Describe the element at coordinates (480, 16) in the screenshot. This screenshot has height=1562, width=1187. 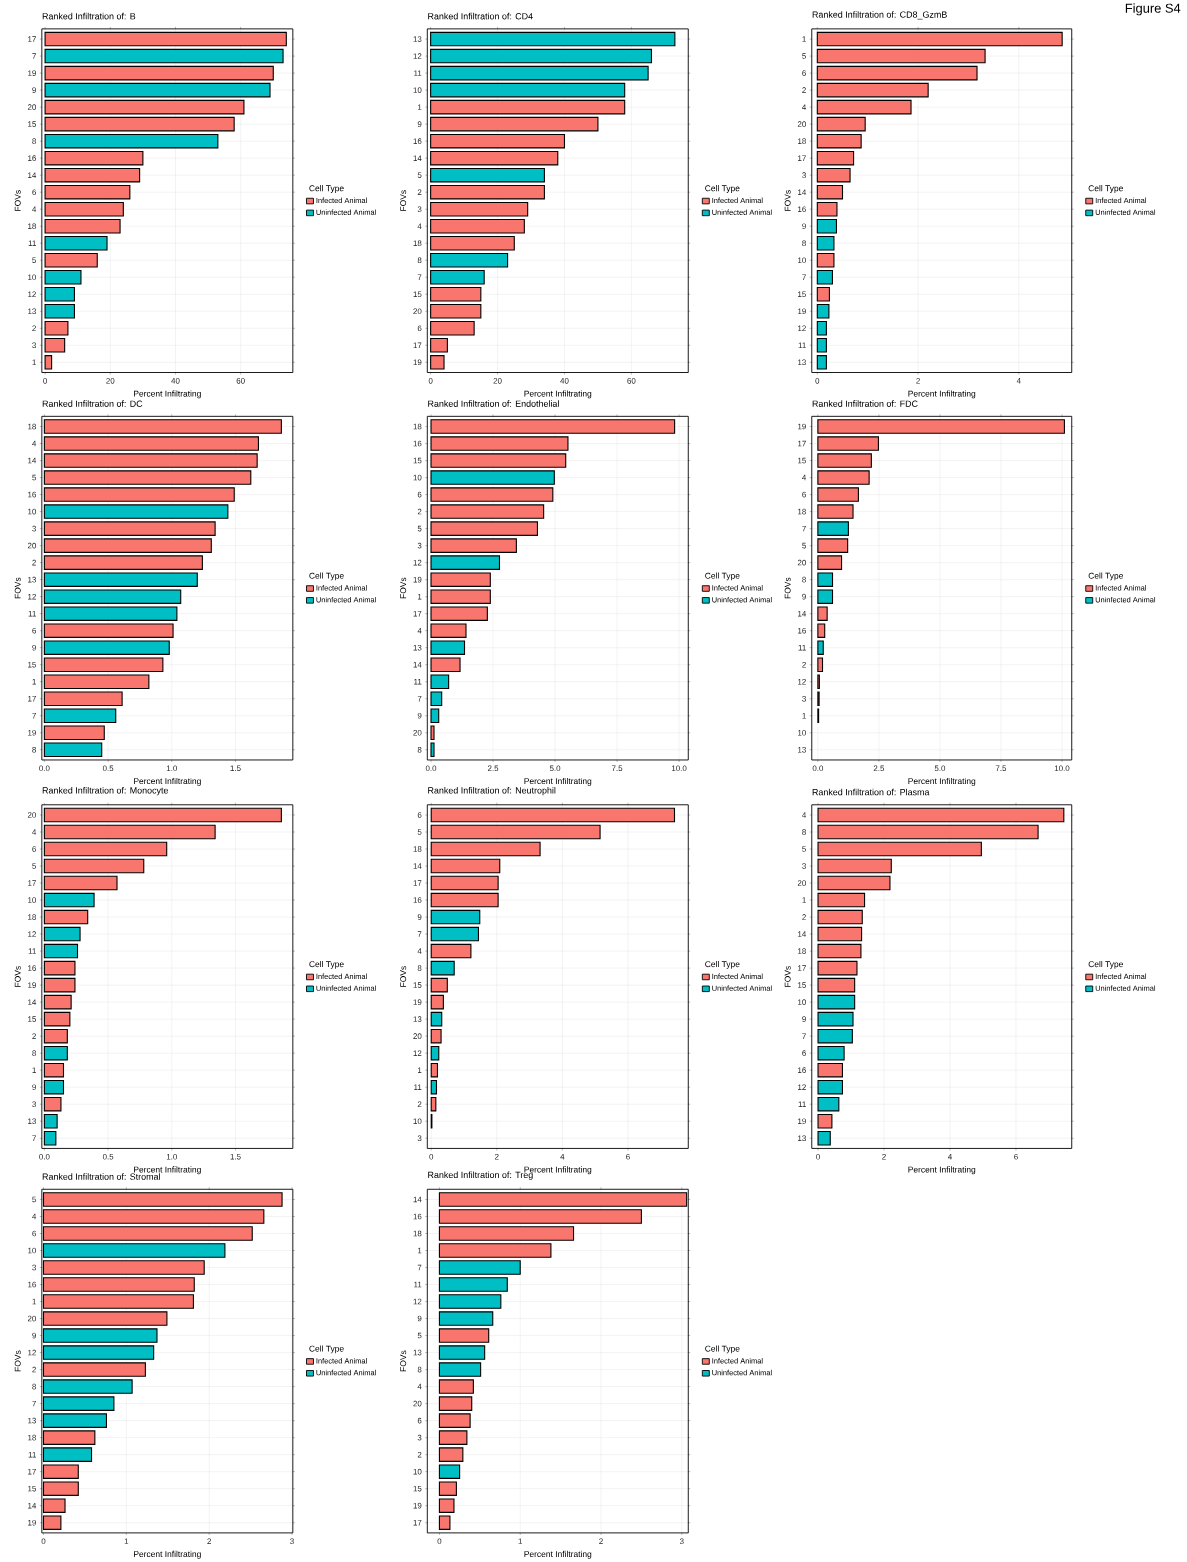
I see `chart-title: Ranked Infiltration of: CD4` at that location.